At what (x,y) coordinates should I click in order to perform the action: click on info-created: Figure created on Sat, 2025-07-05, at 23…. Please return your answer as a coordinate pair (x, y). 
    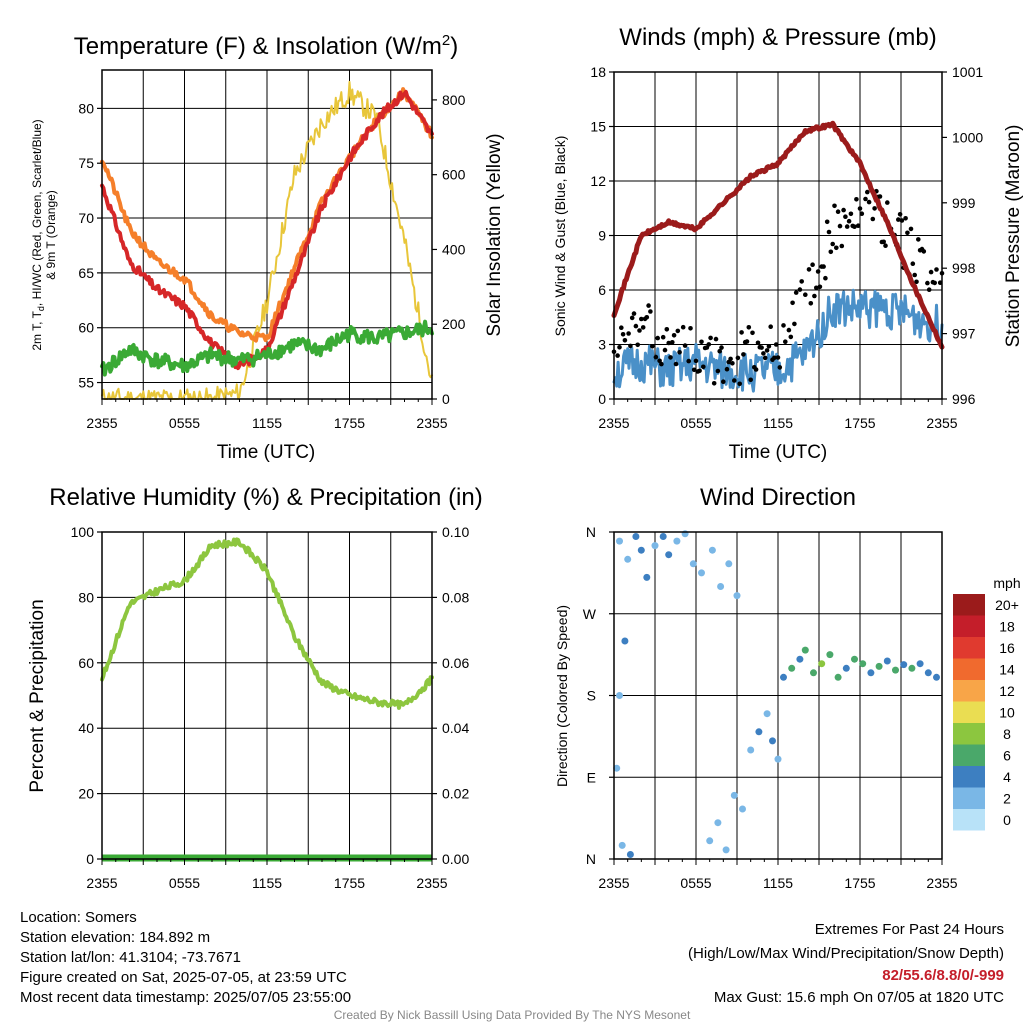
    Looking at the image, I should click on (183, 977).